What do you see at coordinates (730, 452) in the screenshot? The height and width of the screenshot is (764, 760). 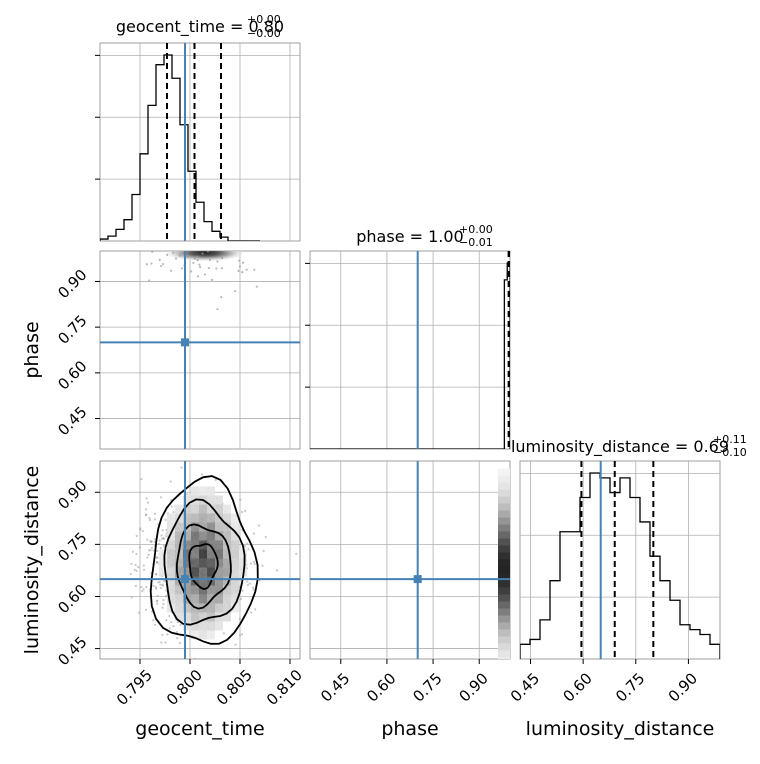 I see `title-distance-minus: −0.10` at bounding box center [730, 452].